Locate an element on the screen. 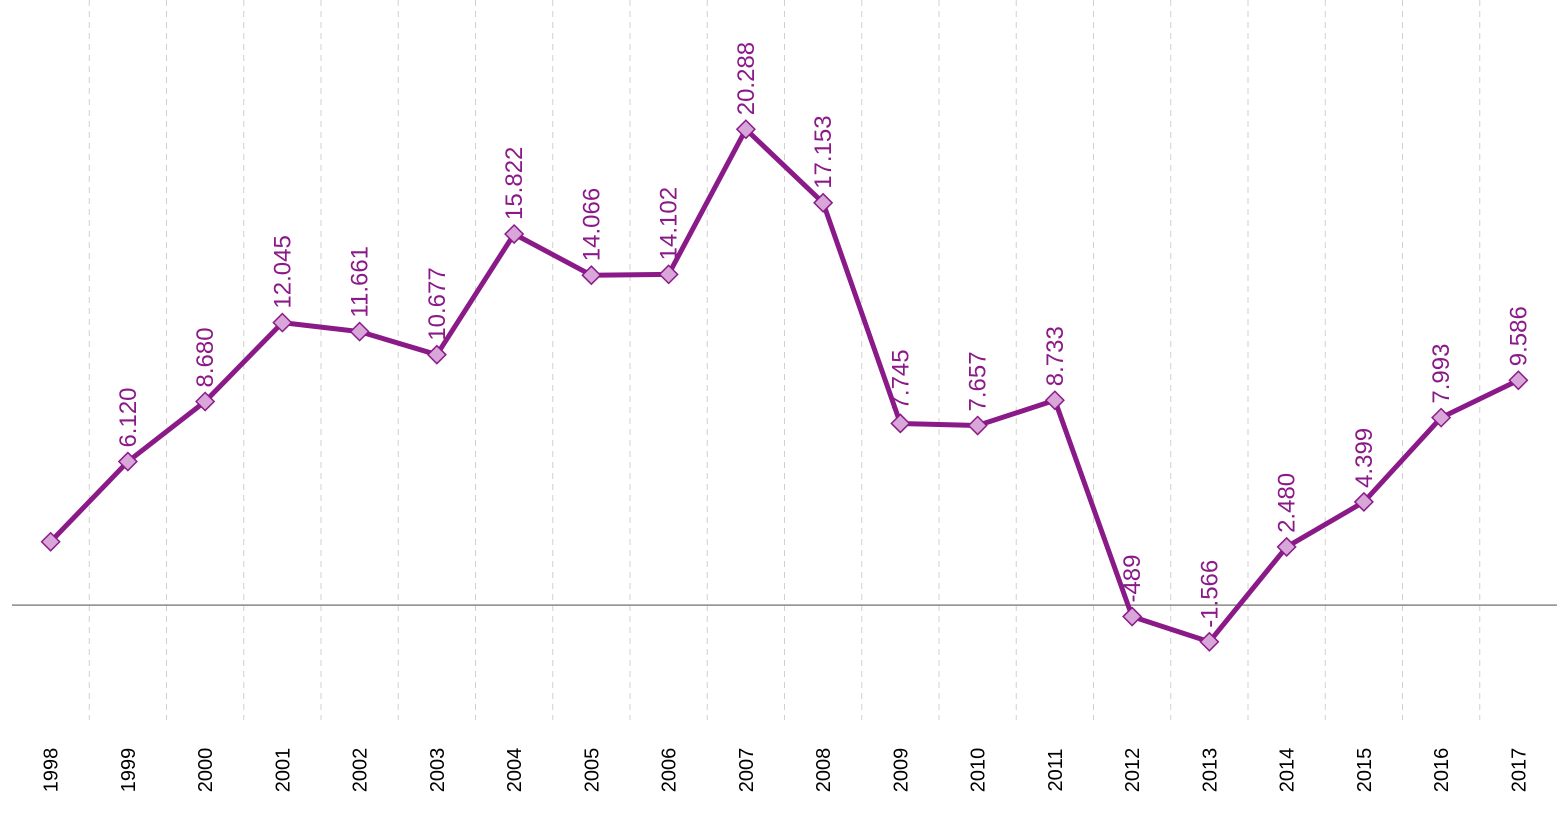 The width and height of the screenshot is (1557, 821). x-tick-label: 2004 is located at coordinates (515, 770).